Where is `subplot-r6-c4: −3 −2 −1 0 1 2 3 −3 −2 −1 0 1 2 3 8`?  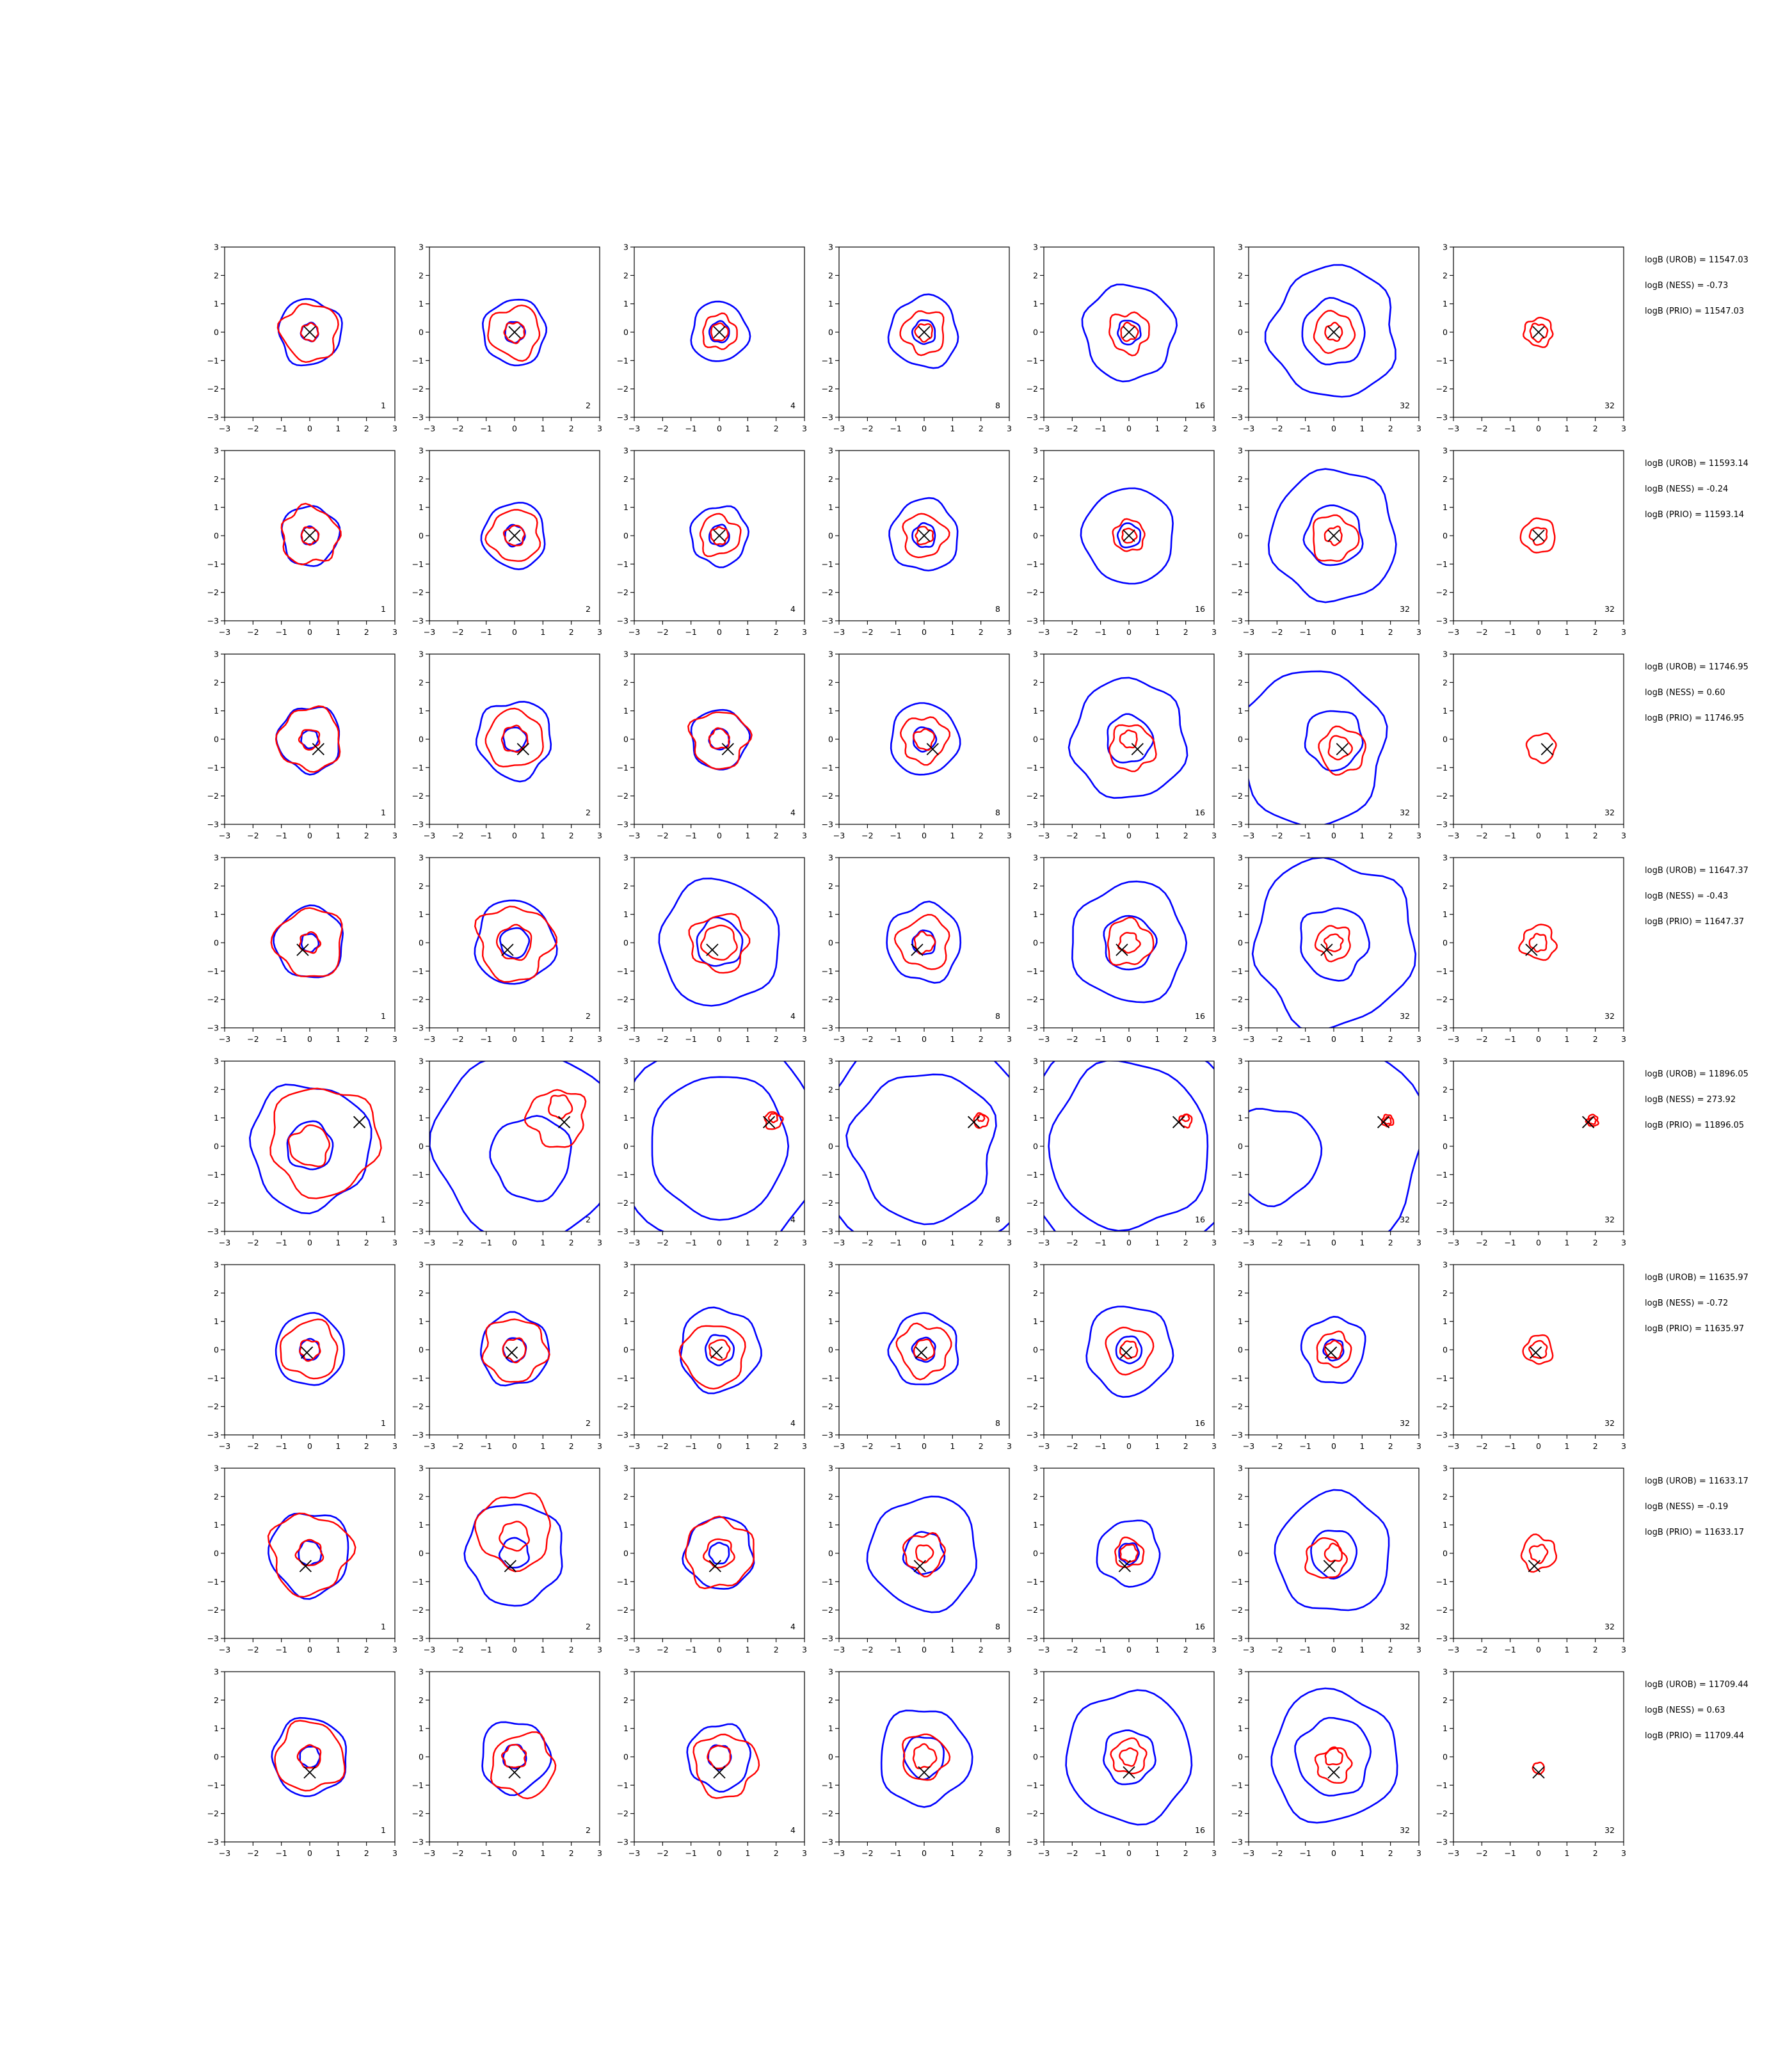 subplot-r6-c4: −3 −2 −1 0 1 2 3 −3 −2 −1 0 1 2 3 8 is located at coordinates (917, 1356).